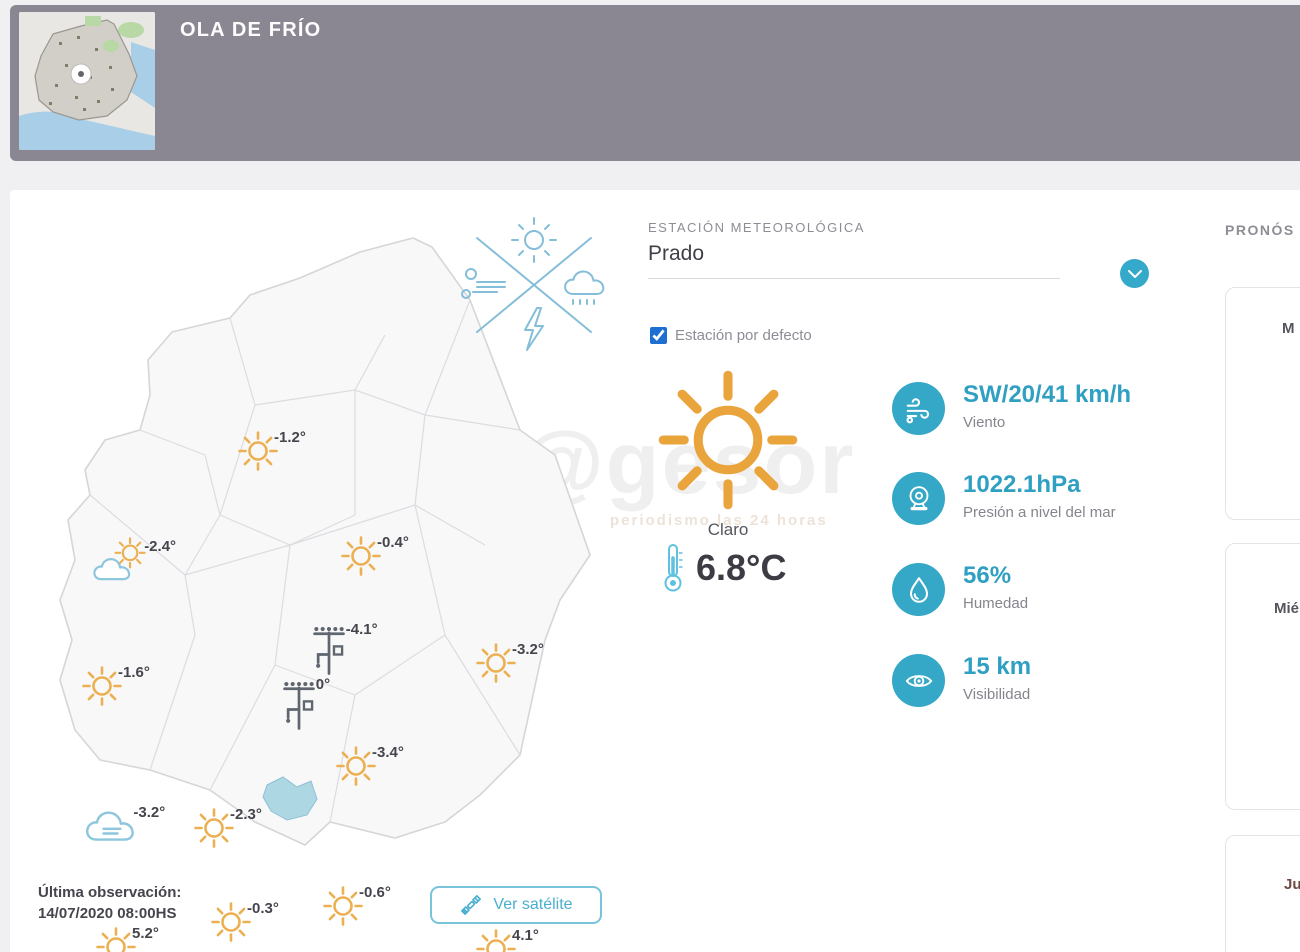 The width and height of the screenshot is (1300, 952). Describe the element at coordinates (375, 893) in the screenshot. I see `temperature-label: -0.6°` at that location.